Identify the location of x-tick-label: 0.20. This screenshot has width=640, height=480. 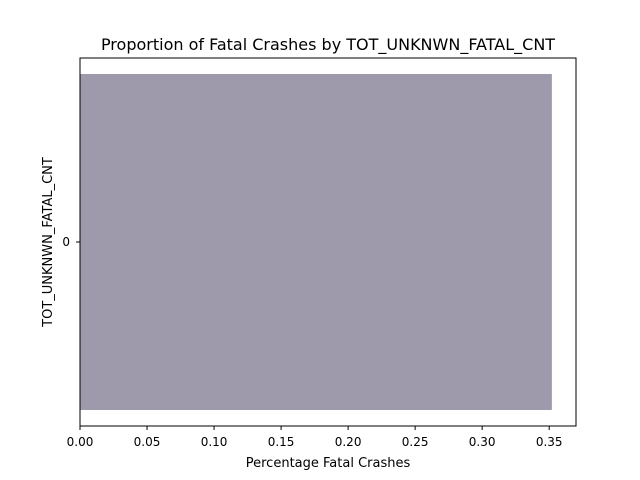
(348, 442).